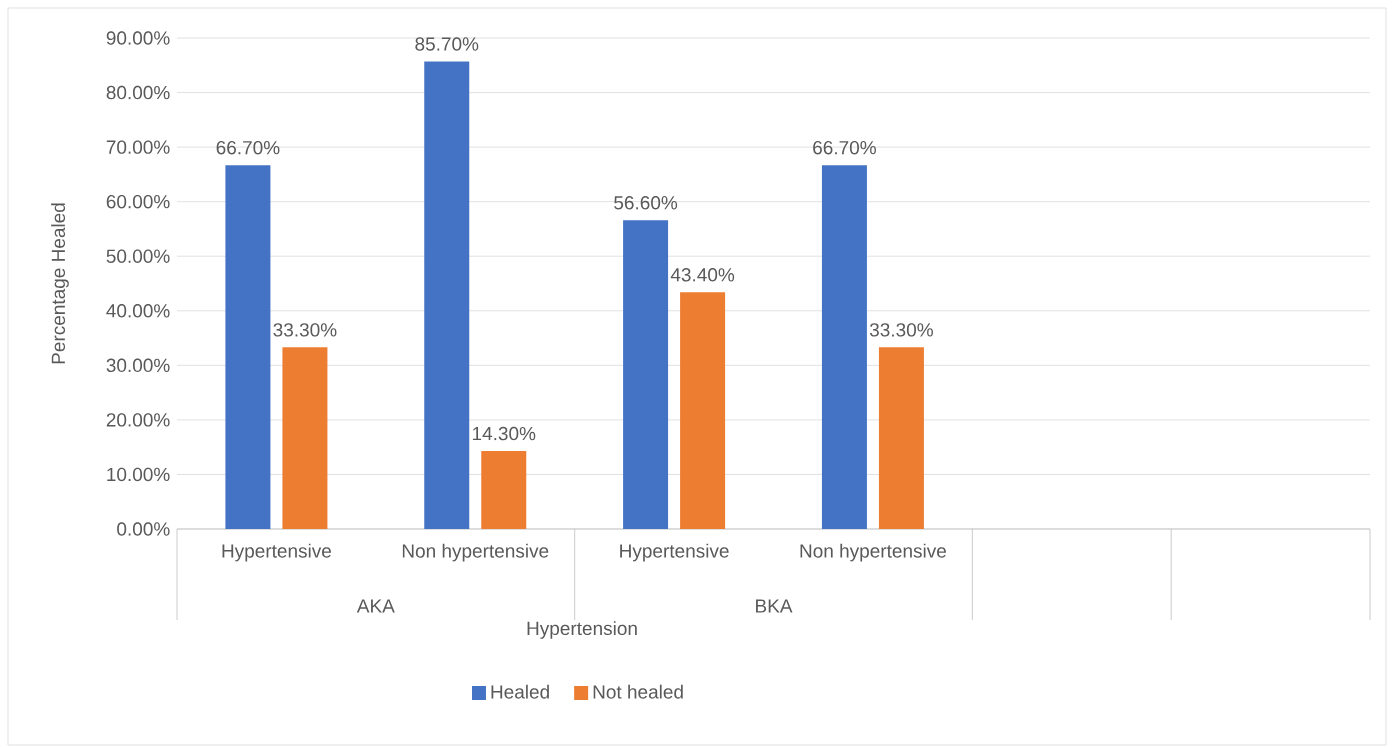 The height and width of the screenshot is (747, 1392). Describe the element at coordinates (646, 203) in the screenshot. I see `data-label: 56.60%` at that location.